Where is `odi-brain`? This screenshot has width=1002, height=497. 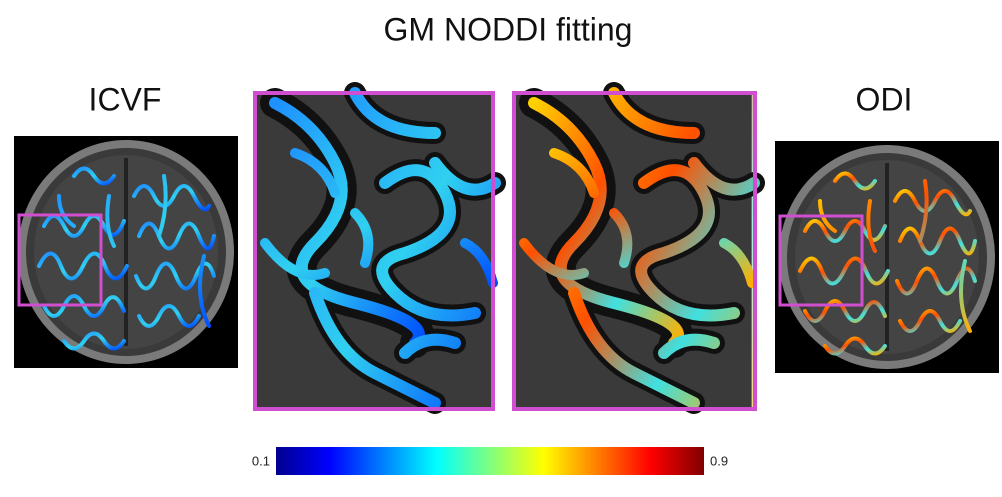
odi-brain is located at coordinates (887, 257).